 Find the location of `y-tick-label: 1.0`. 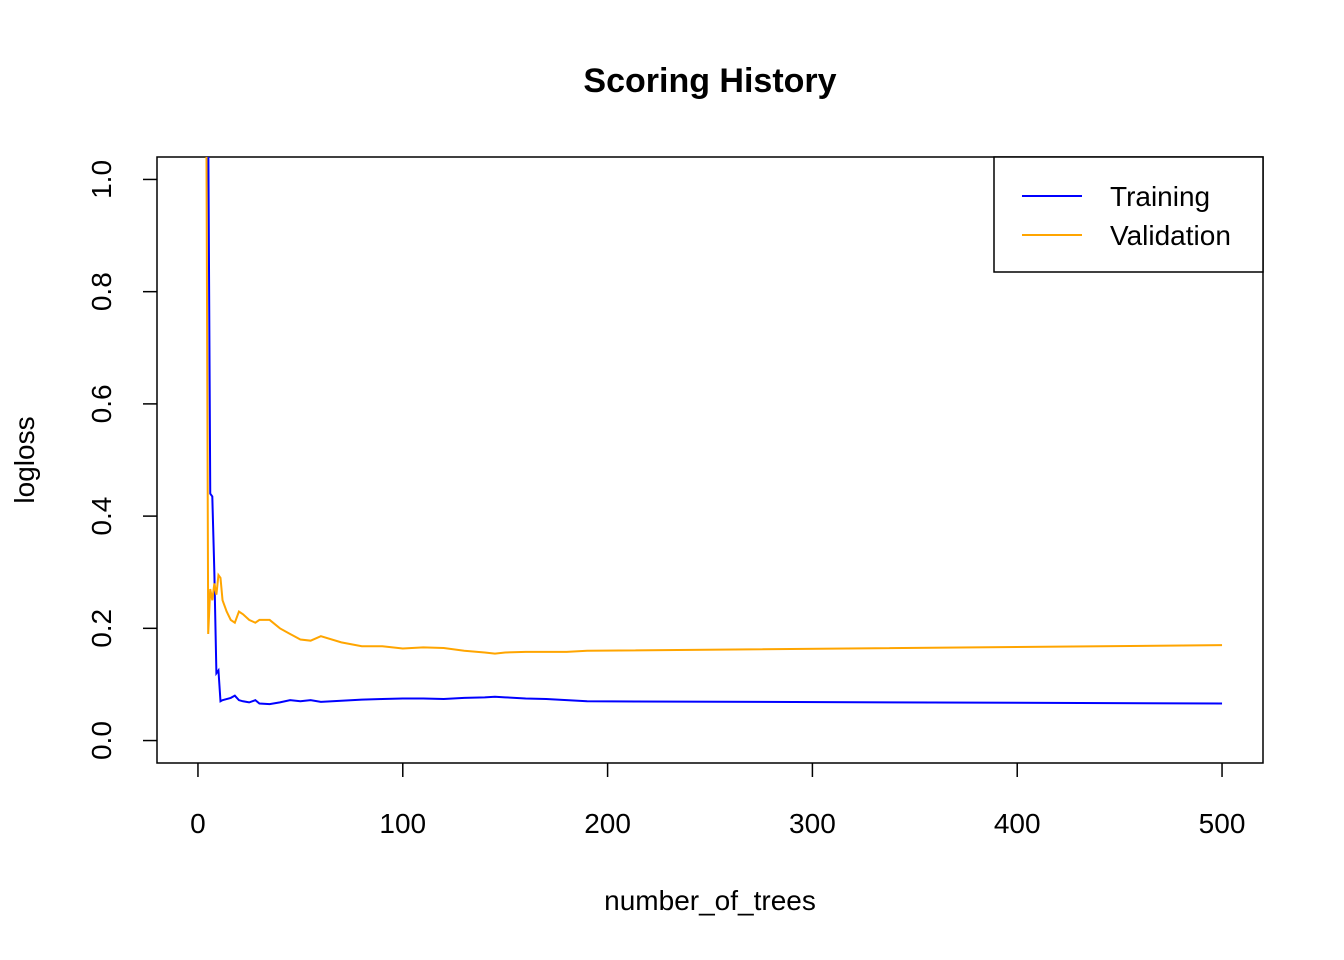

y-tick-label: 1.0 is located at coordinates (101, 179).